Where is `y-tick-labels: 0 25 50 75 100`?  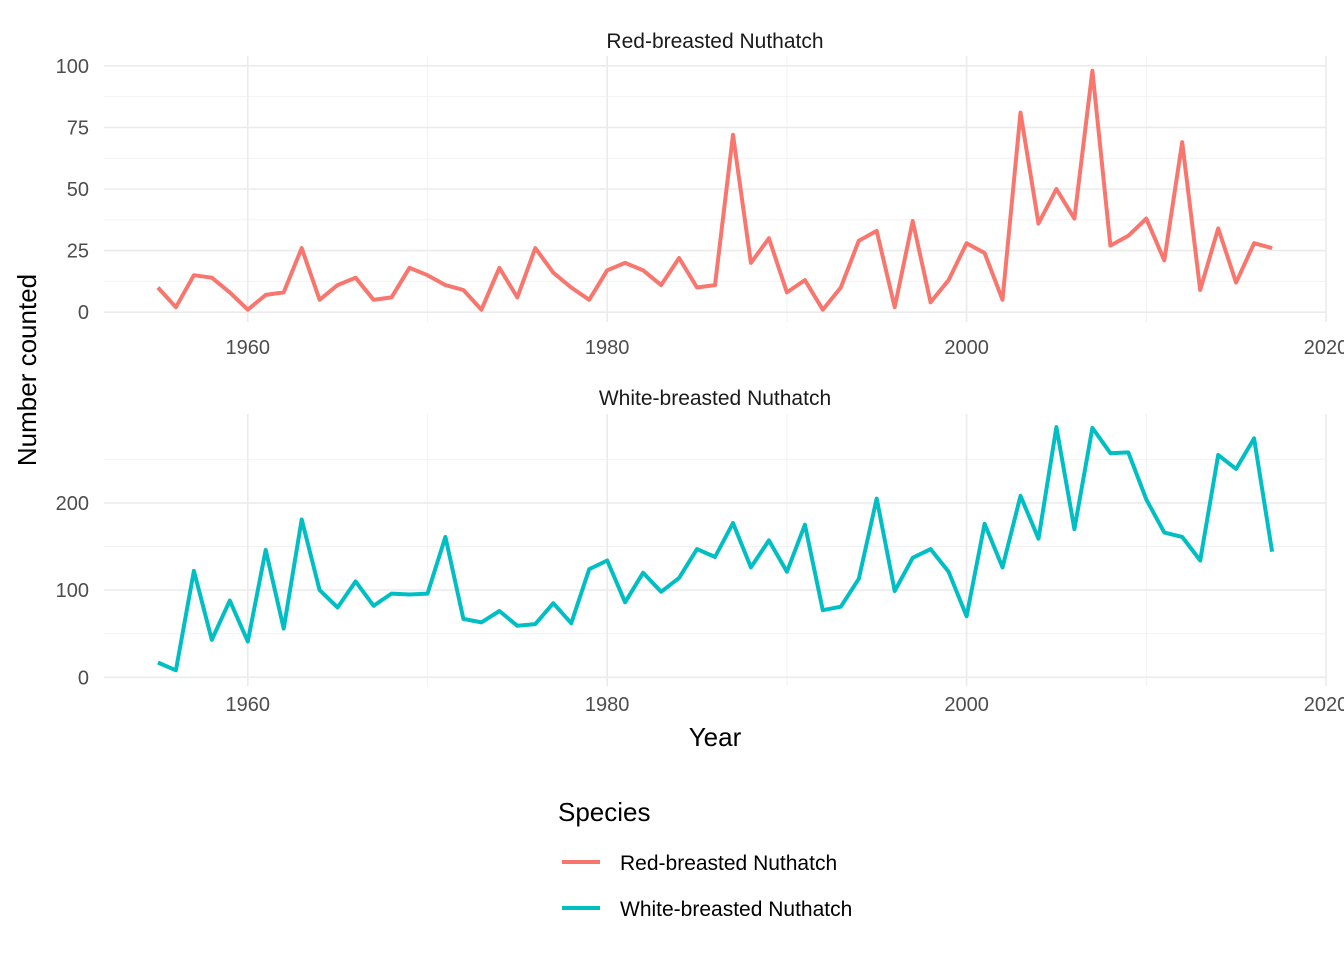
y-tick-labels: 0 25 50 75 100 is located at coordinates (72, 190).